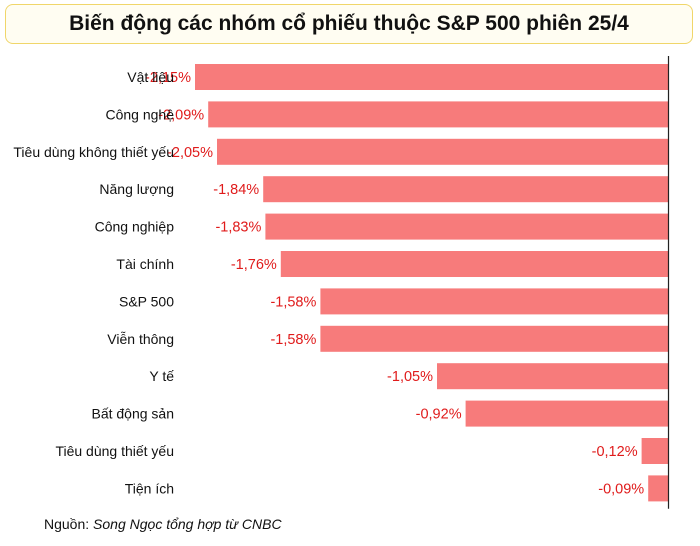 This screenshot has width=700, height=546. Describe the element at coordinates (236, 190) in the screenshot. I see `data-label: -1,84%` at that location.